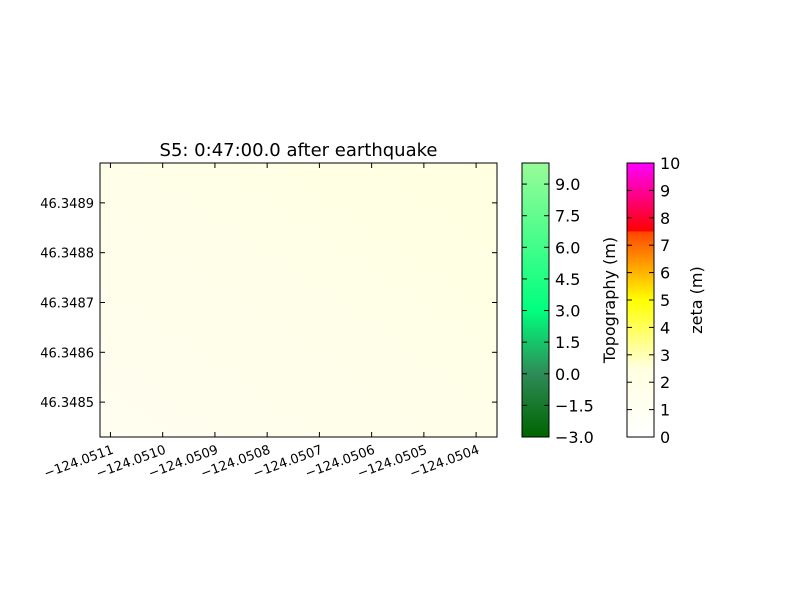 The image size is (800, 600). What do you see at coordinates (665, 437) in the screenshot?
I see `zeta-colorbar-tick-label: 0` at bounding box center [665, 437].